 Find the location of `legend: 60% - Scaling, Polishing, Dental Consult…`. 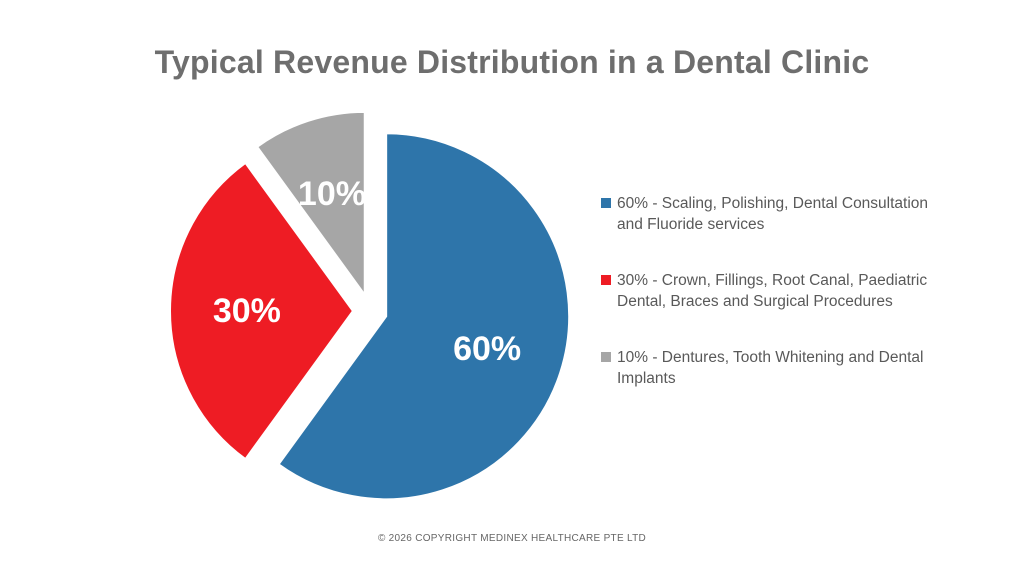

legend: 60% - Scaling, Polishing, Dental Consult… is located at coordinates (766, 308).